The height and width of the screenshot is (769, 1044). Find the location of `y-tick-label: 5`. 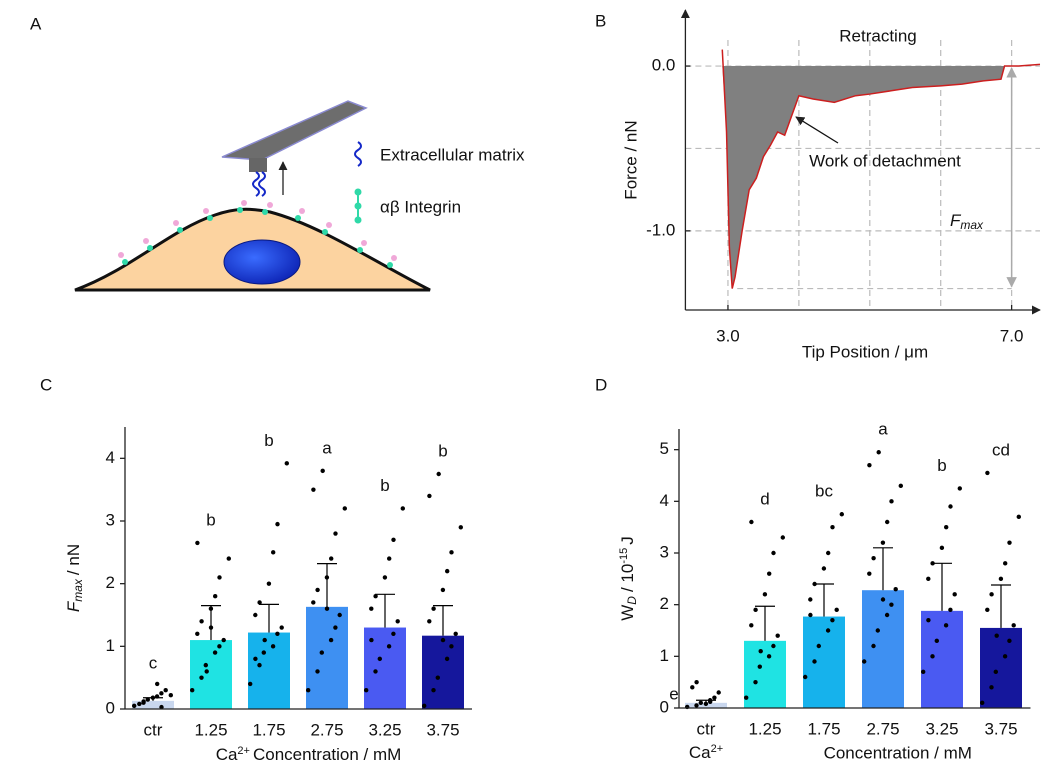

y-tick-label: 5 is located at coordinates (664, 448).